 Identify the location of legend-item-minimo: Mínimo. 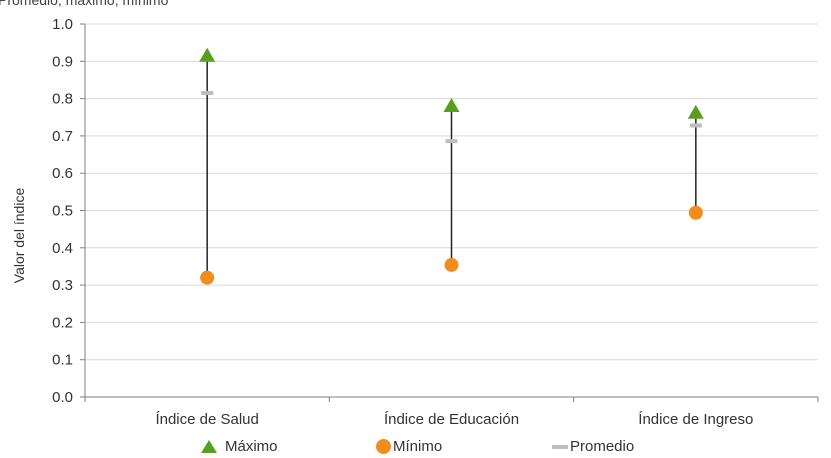
(409, 446).